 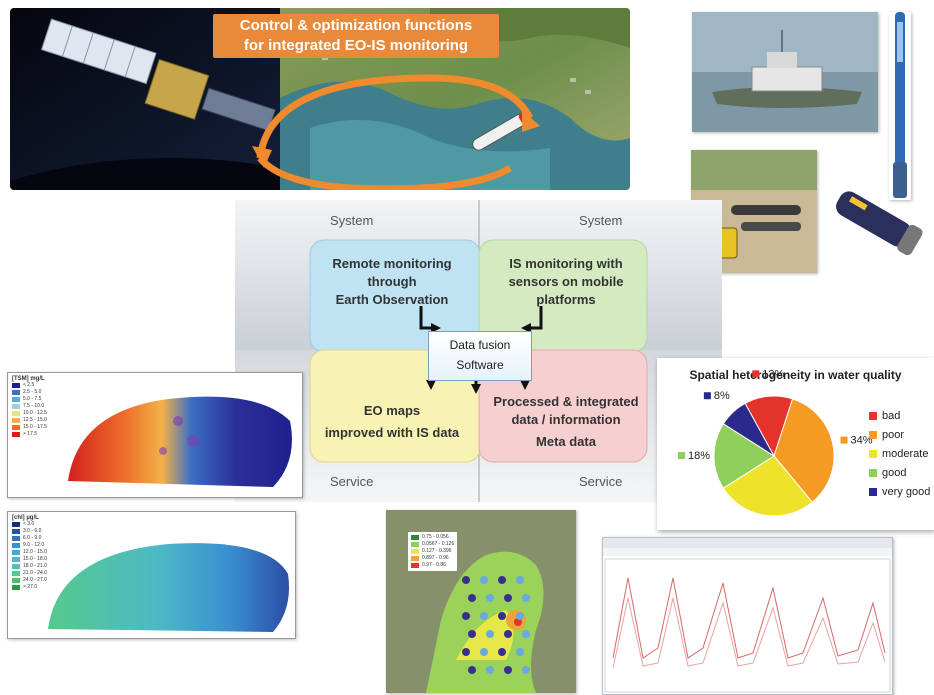 What do you see at coordinates (356, 25) in the screenshot?
I see `banner-line-1: Control & optimization functions` at bounding box center [356, 25].